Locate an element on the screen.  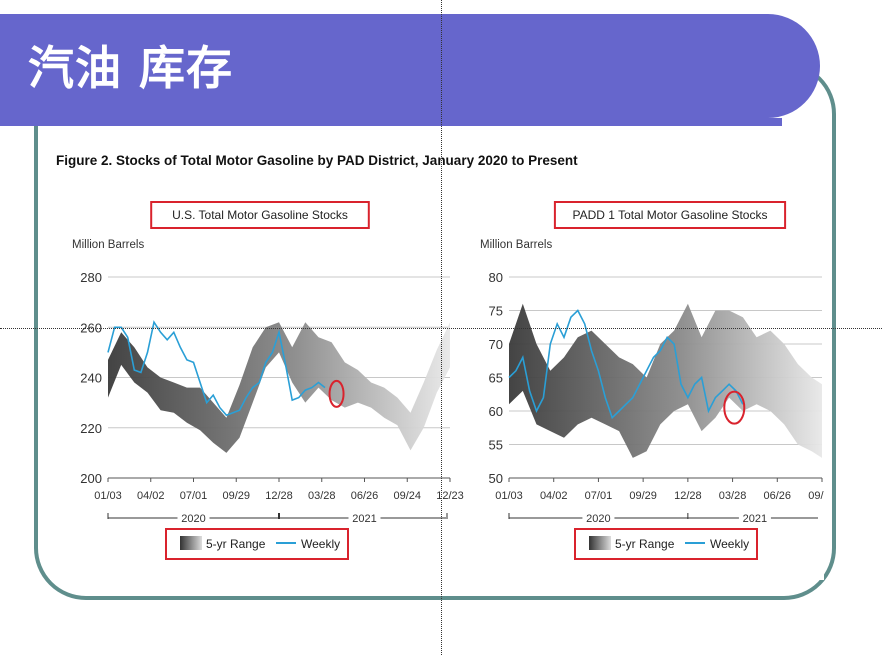
title-banner is located at coordinates (410, 66).